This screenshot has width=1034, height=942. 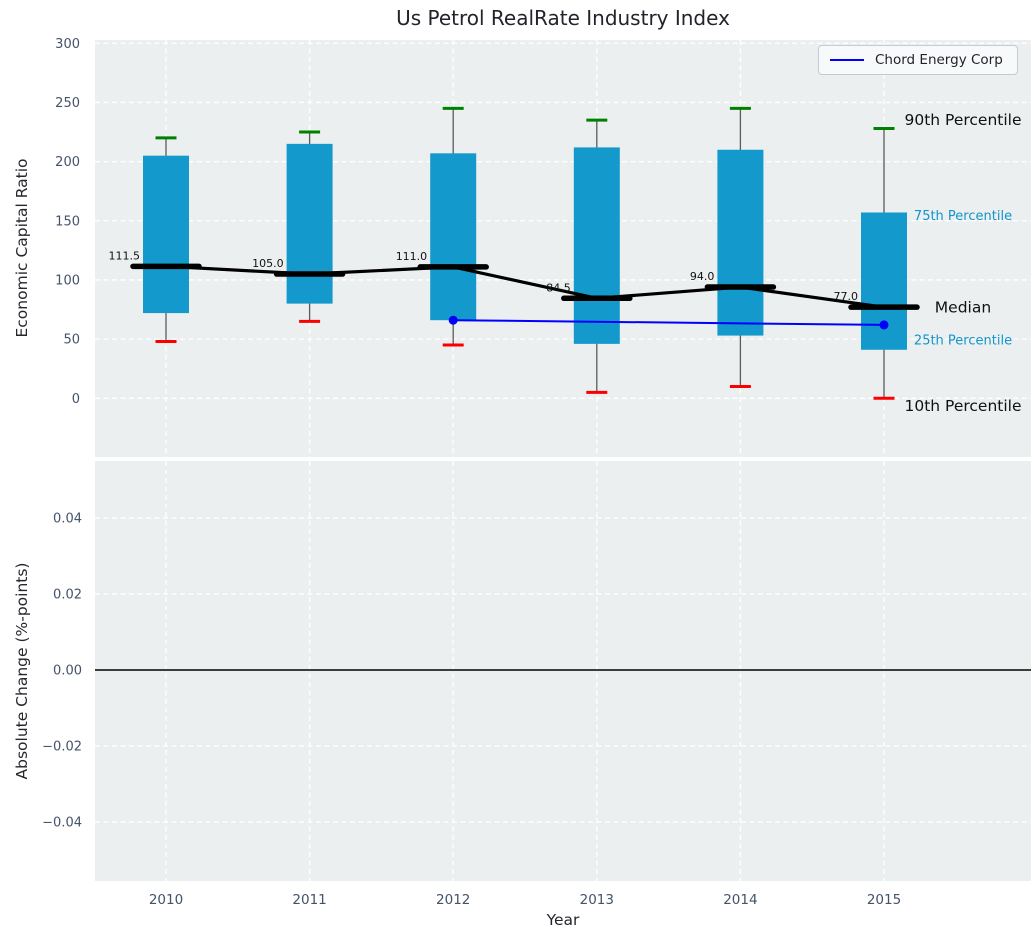 I want to click on top-y-tick-label-150: 150, so click(x=67, y=221).